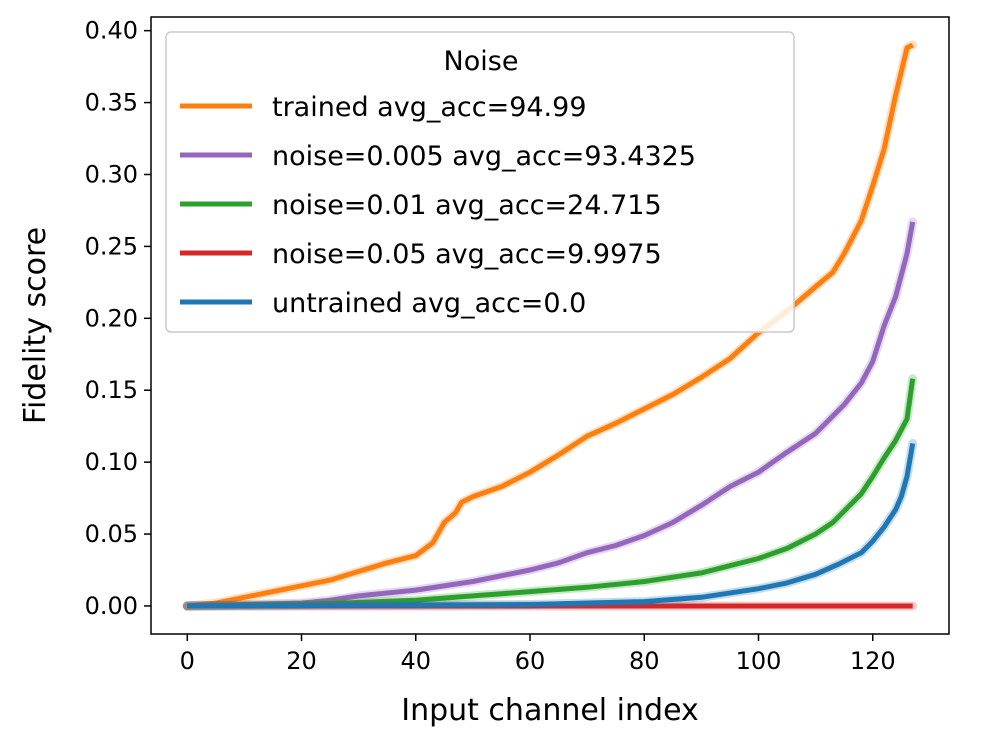 The width and height of the screenshot is (997, 745). Describe the element at coordinates (429, 107) in the screenshot. I see `legend-entry-label: trained avg_acc=94.99` at that location.